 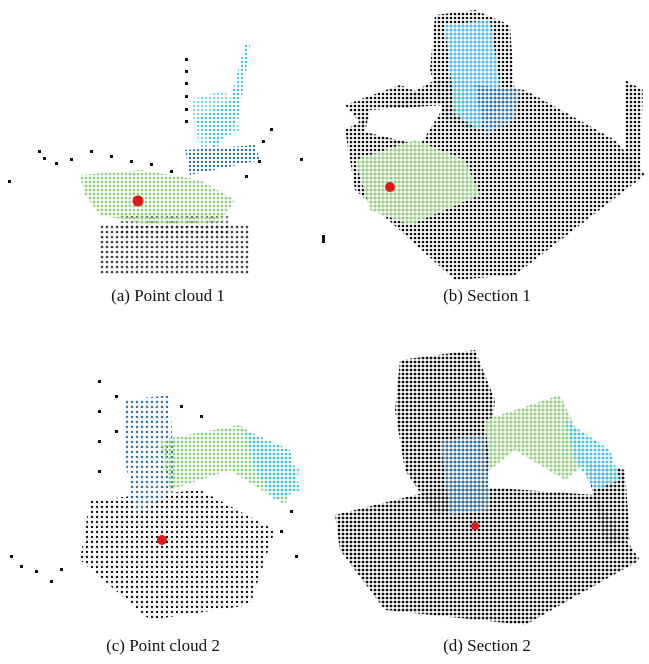 What do you see at coordinates (163, 645) in the screenshot?
I see `caption-point-cloud-2: (c) Point cloud 2` at bounding box center [163, 645].